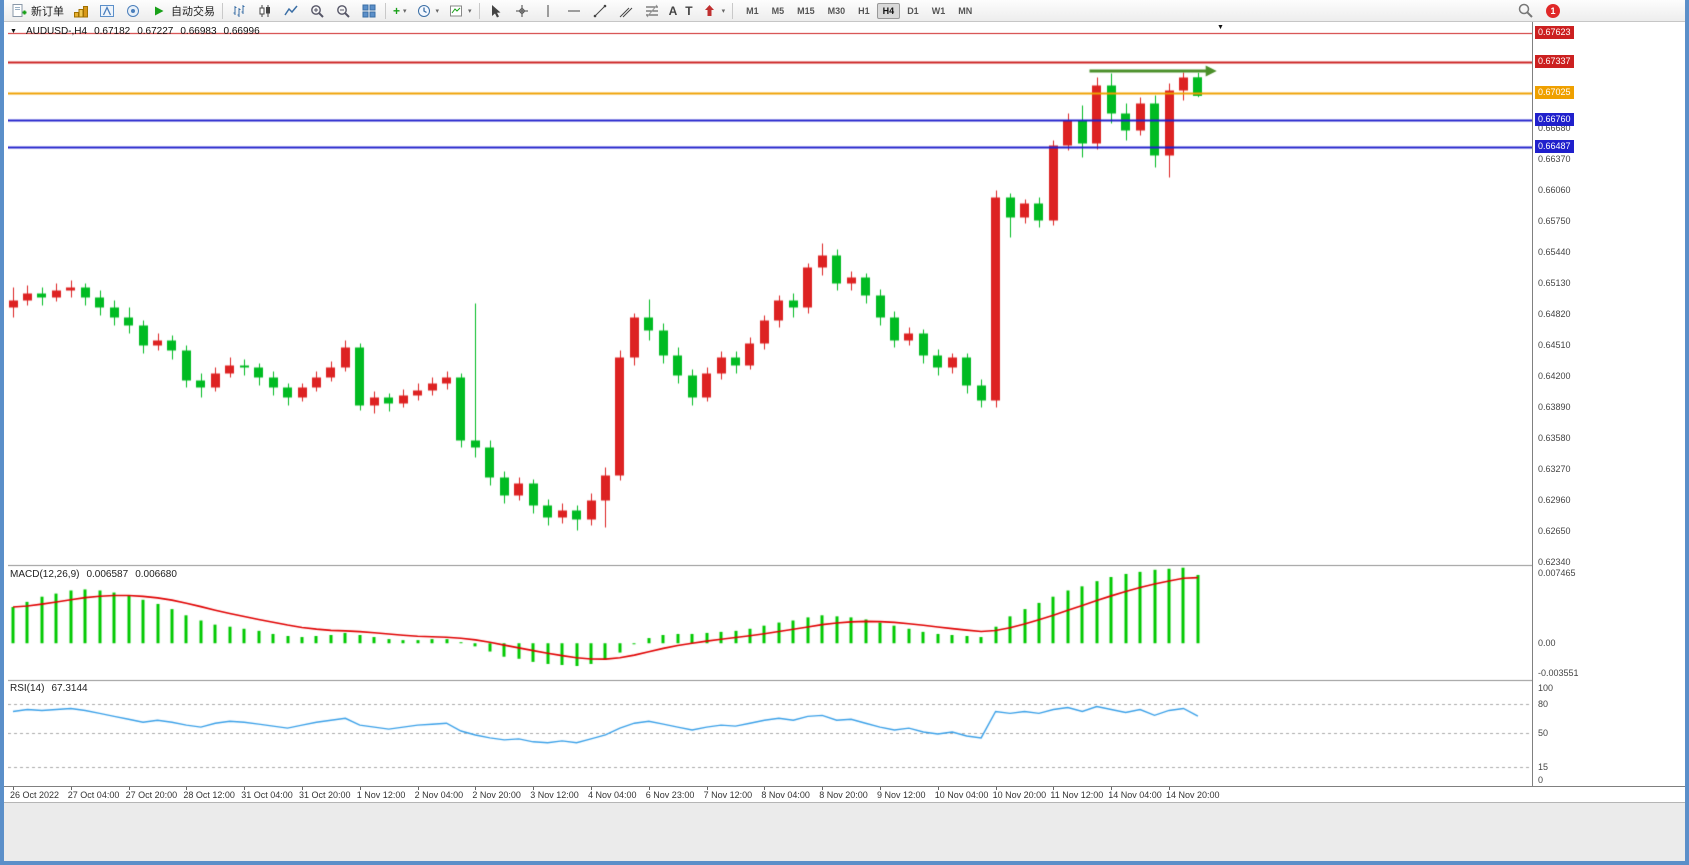 The width and height of the screenshot is (1689, 865). What do you see at coordinates (844, 831) in the screenshot?
I see `window-bottom-area` at bounding box center [844, 831].